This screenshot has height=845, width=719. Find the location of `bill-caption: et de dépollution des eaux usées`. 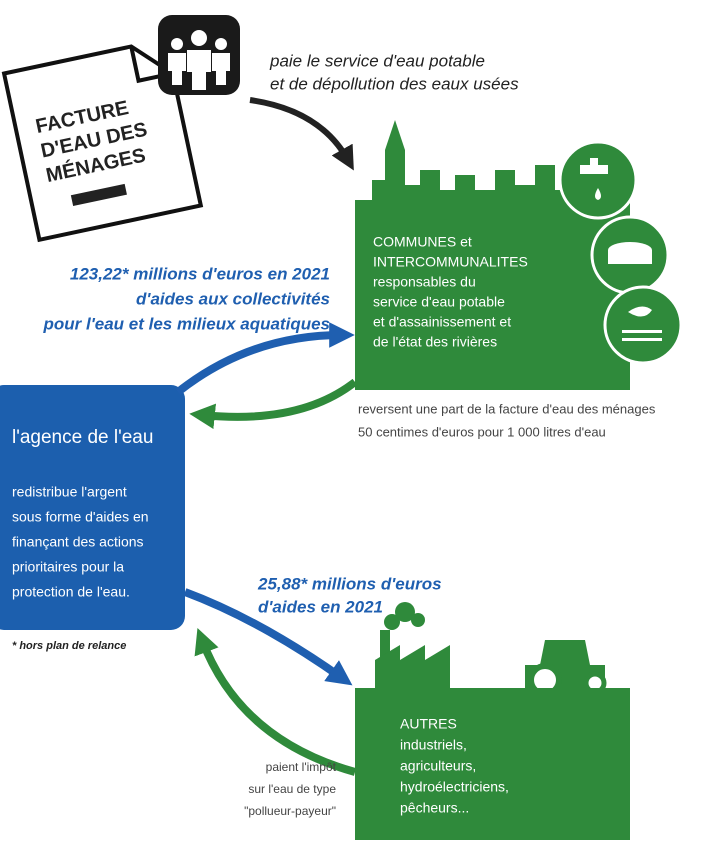

bill-caption: et de dépollution des eaux usées is located at coordinates (394, 83).